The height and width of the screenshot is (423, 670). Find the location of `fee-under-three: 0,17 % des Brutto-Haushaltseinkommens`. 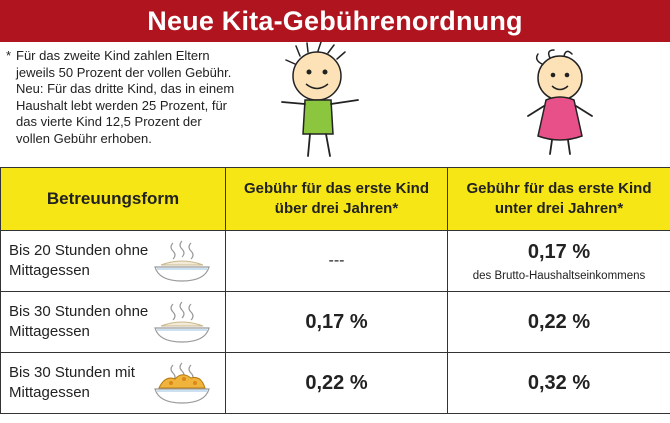

fee-under-three: 0,17 % des Brutto-Haushaltseinkommens is located at coordinates (558, 261).